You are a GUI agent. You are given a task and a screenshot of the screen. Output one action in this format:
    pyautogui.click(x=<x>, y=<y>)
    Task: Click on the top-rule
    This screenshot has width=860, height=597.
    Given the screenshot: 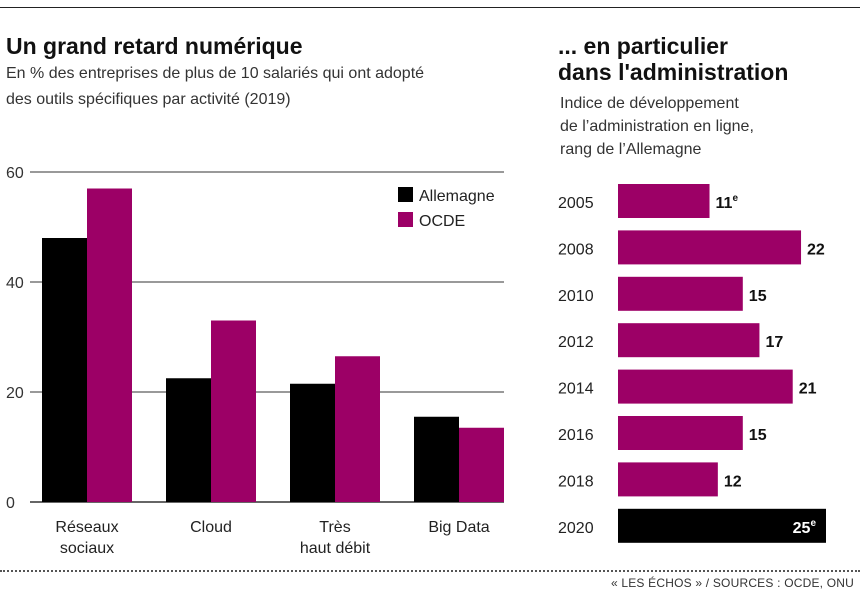 What is the action you would take?
    pyautogui.click(x=430, y=7)
    